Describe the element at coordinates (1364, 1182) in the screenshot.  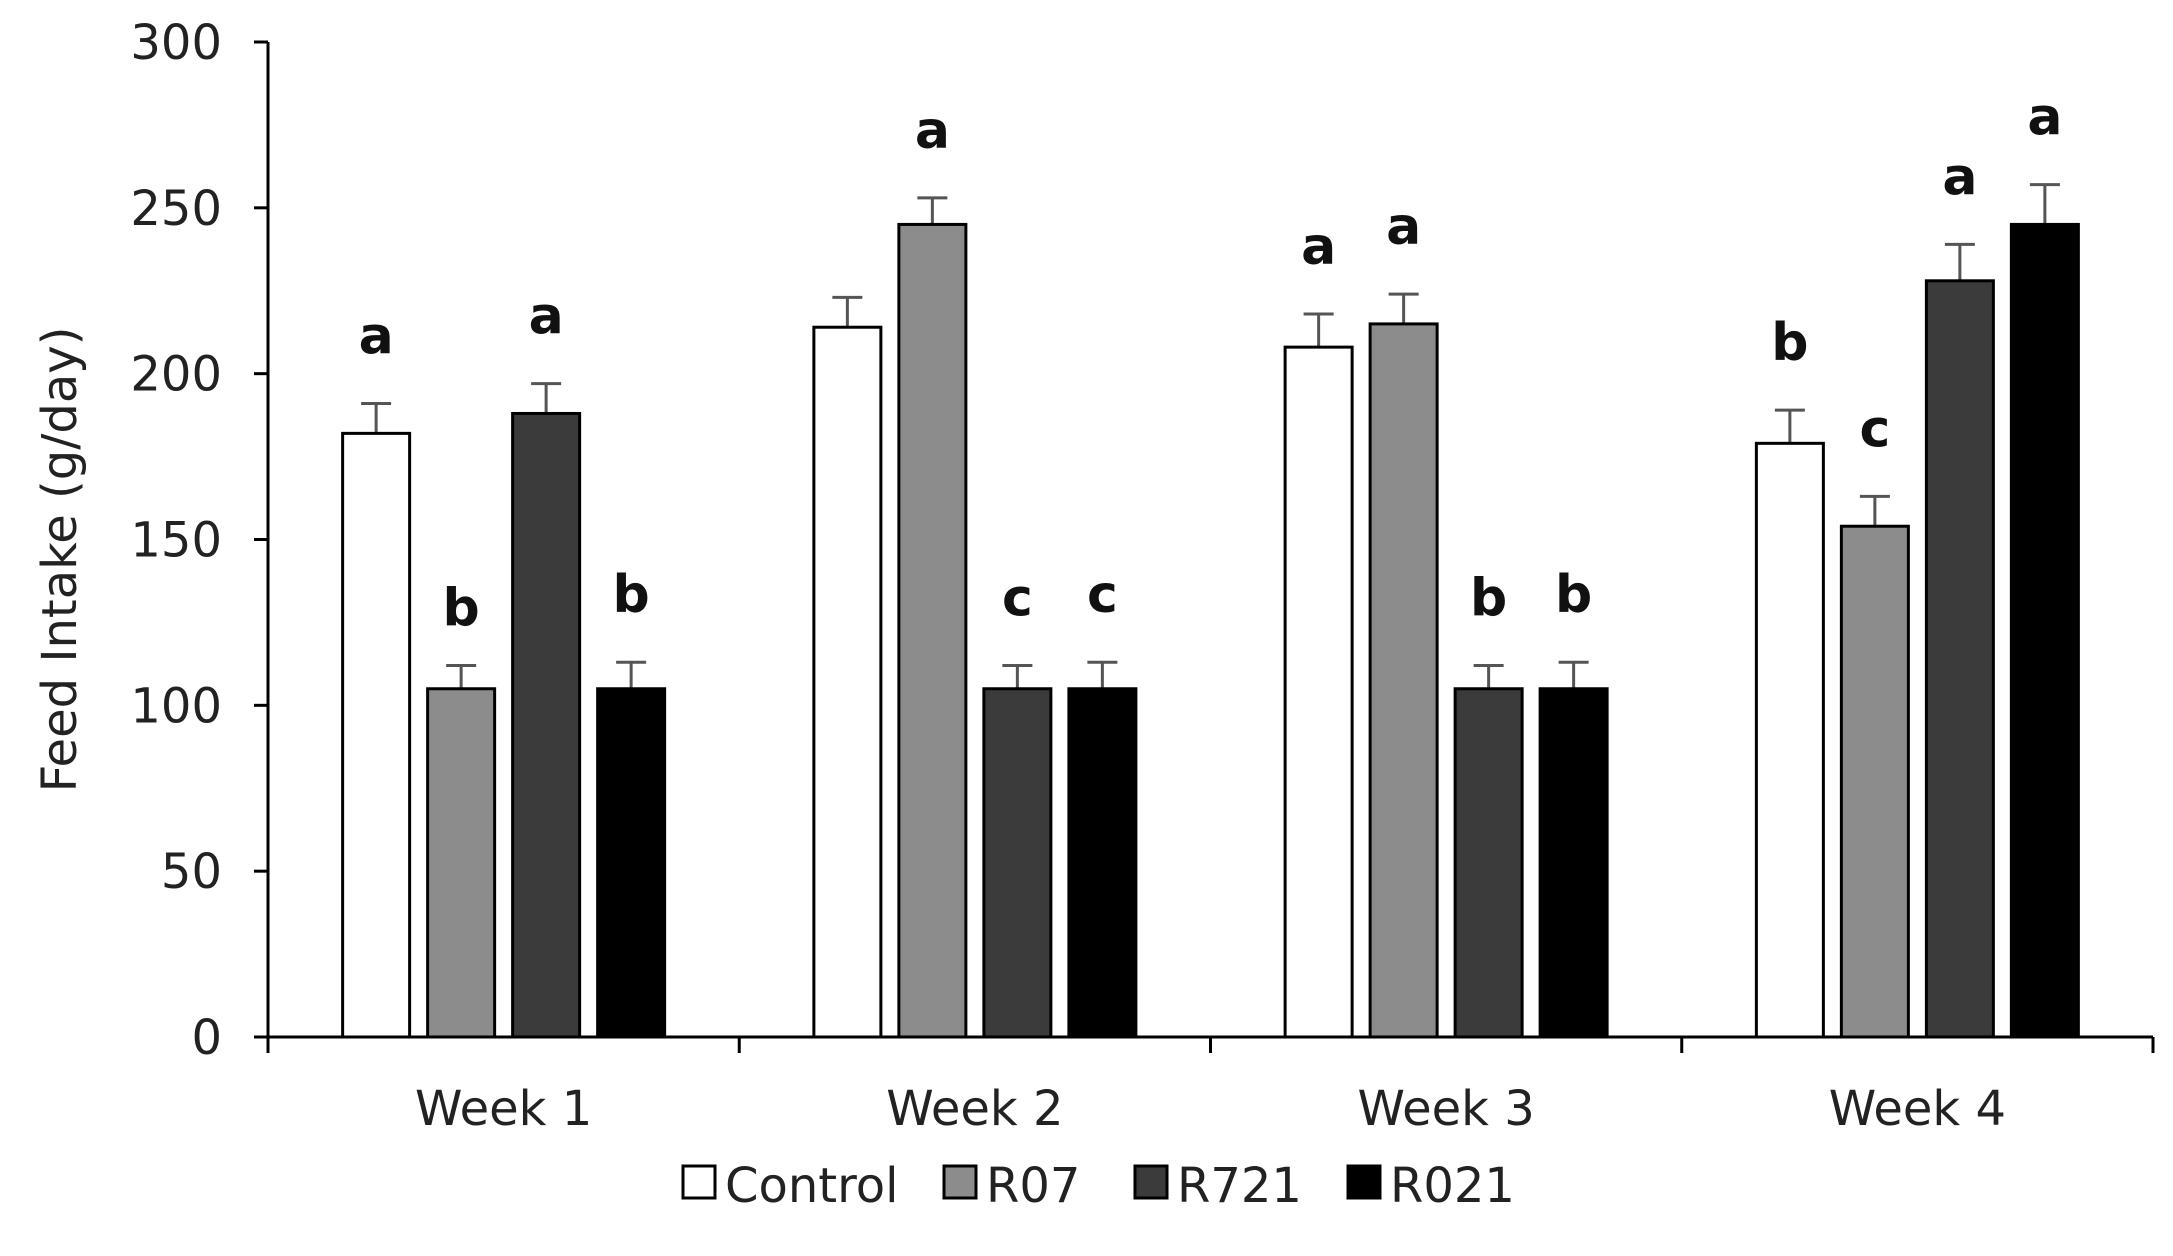
I see `legend-swatch-r021` at that location.